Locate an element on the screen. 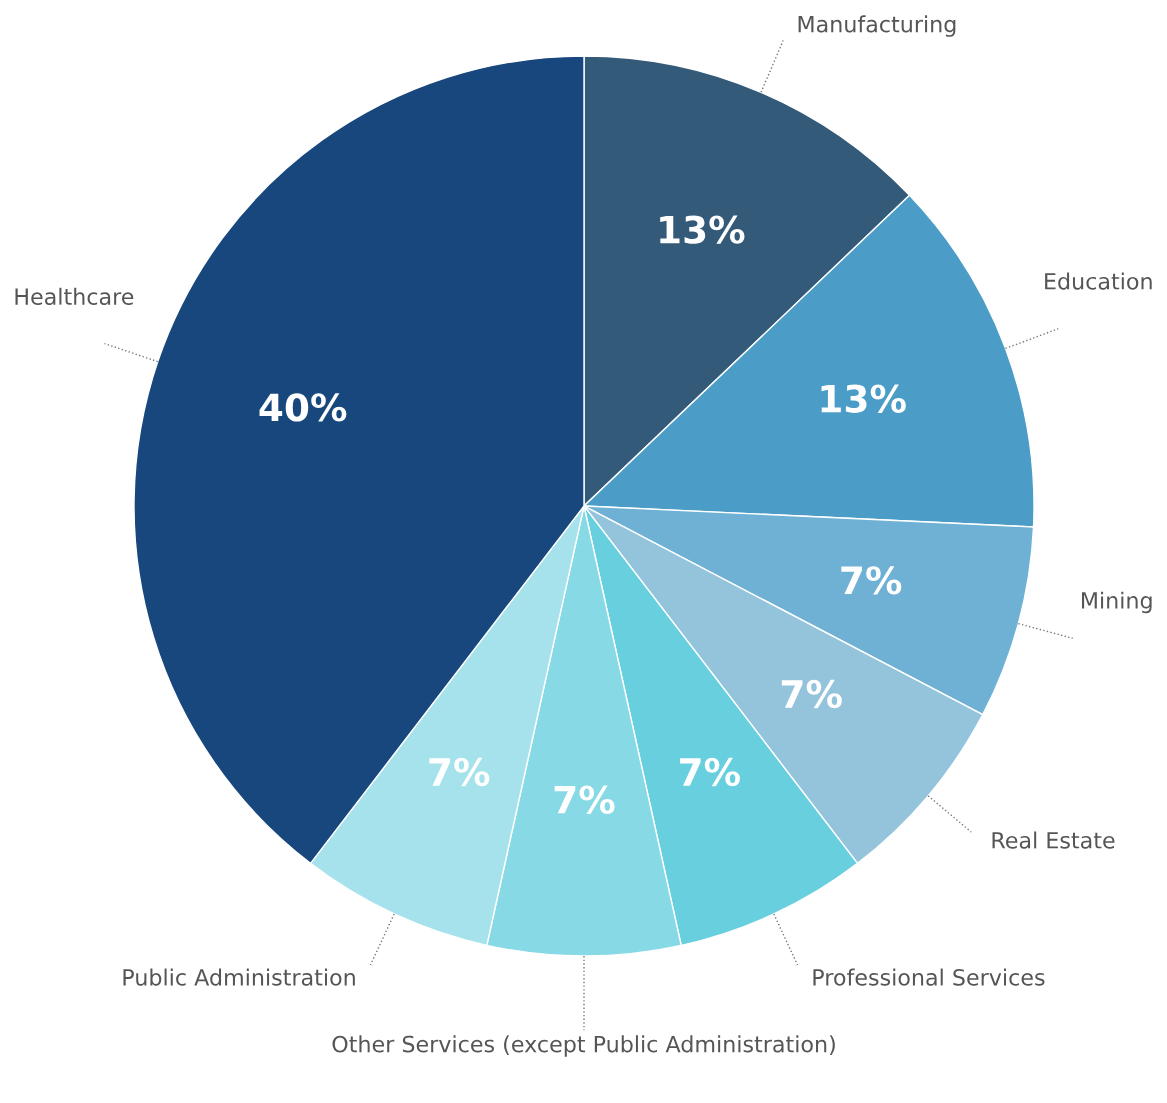 The height and width of the screenshot is (1103, 1167). slice-label: Mining is located at coordinates (1116, 602).